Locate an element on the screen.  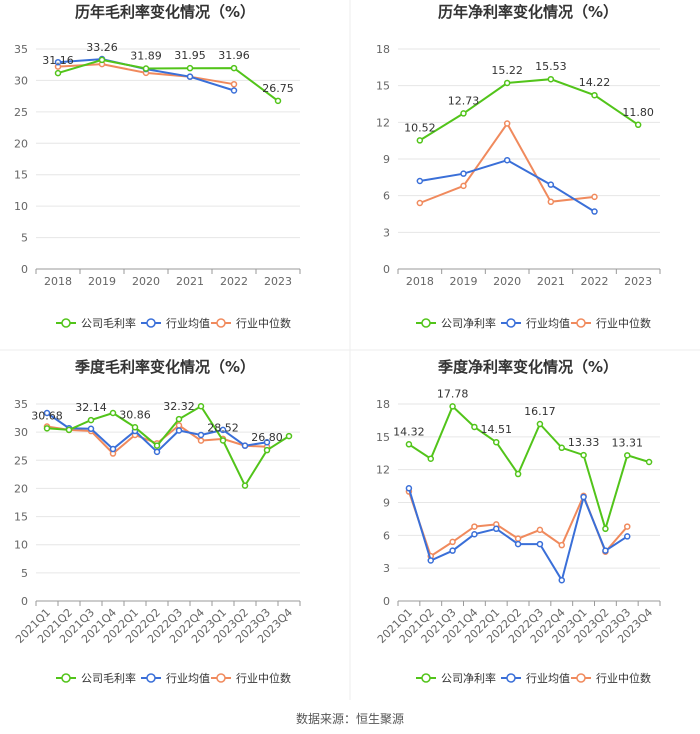
data-label: 31.96 is located at coordinates (234, 55).